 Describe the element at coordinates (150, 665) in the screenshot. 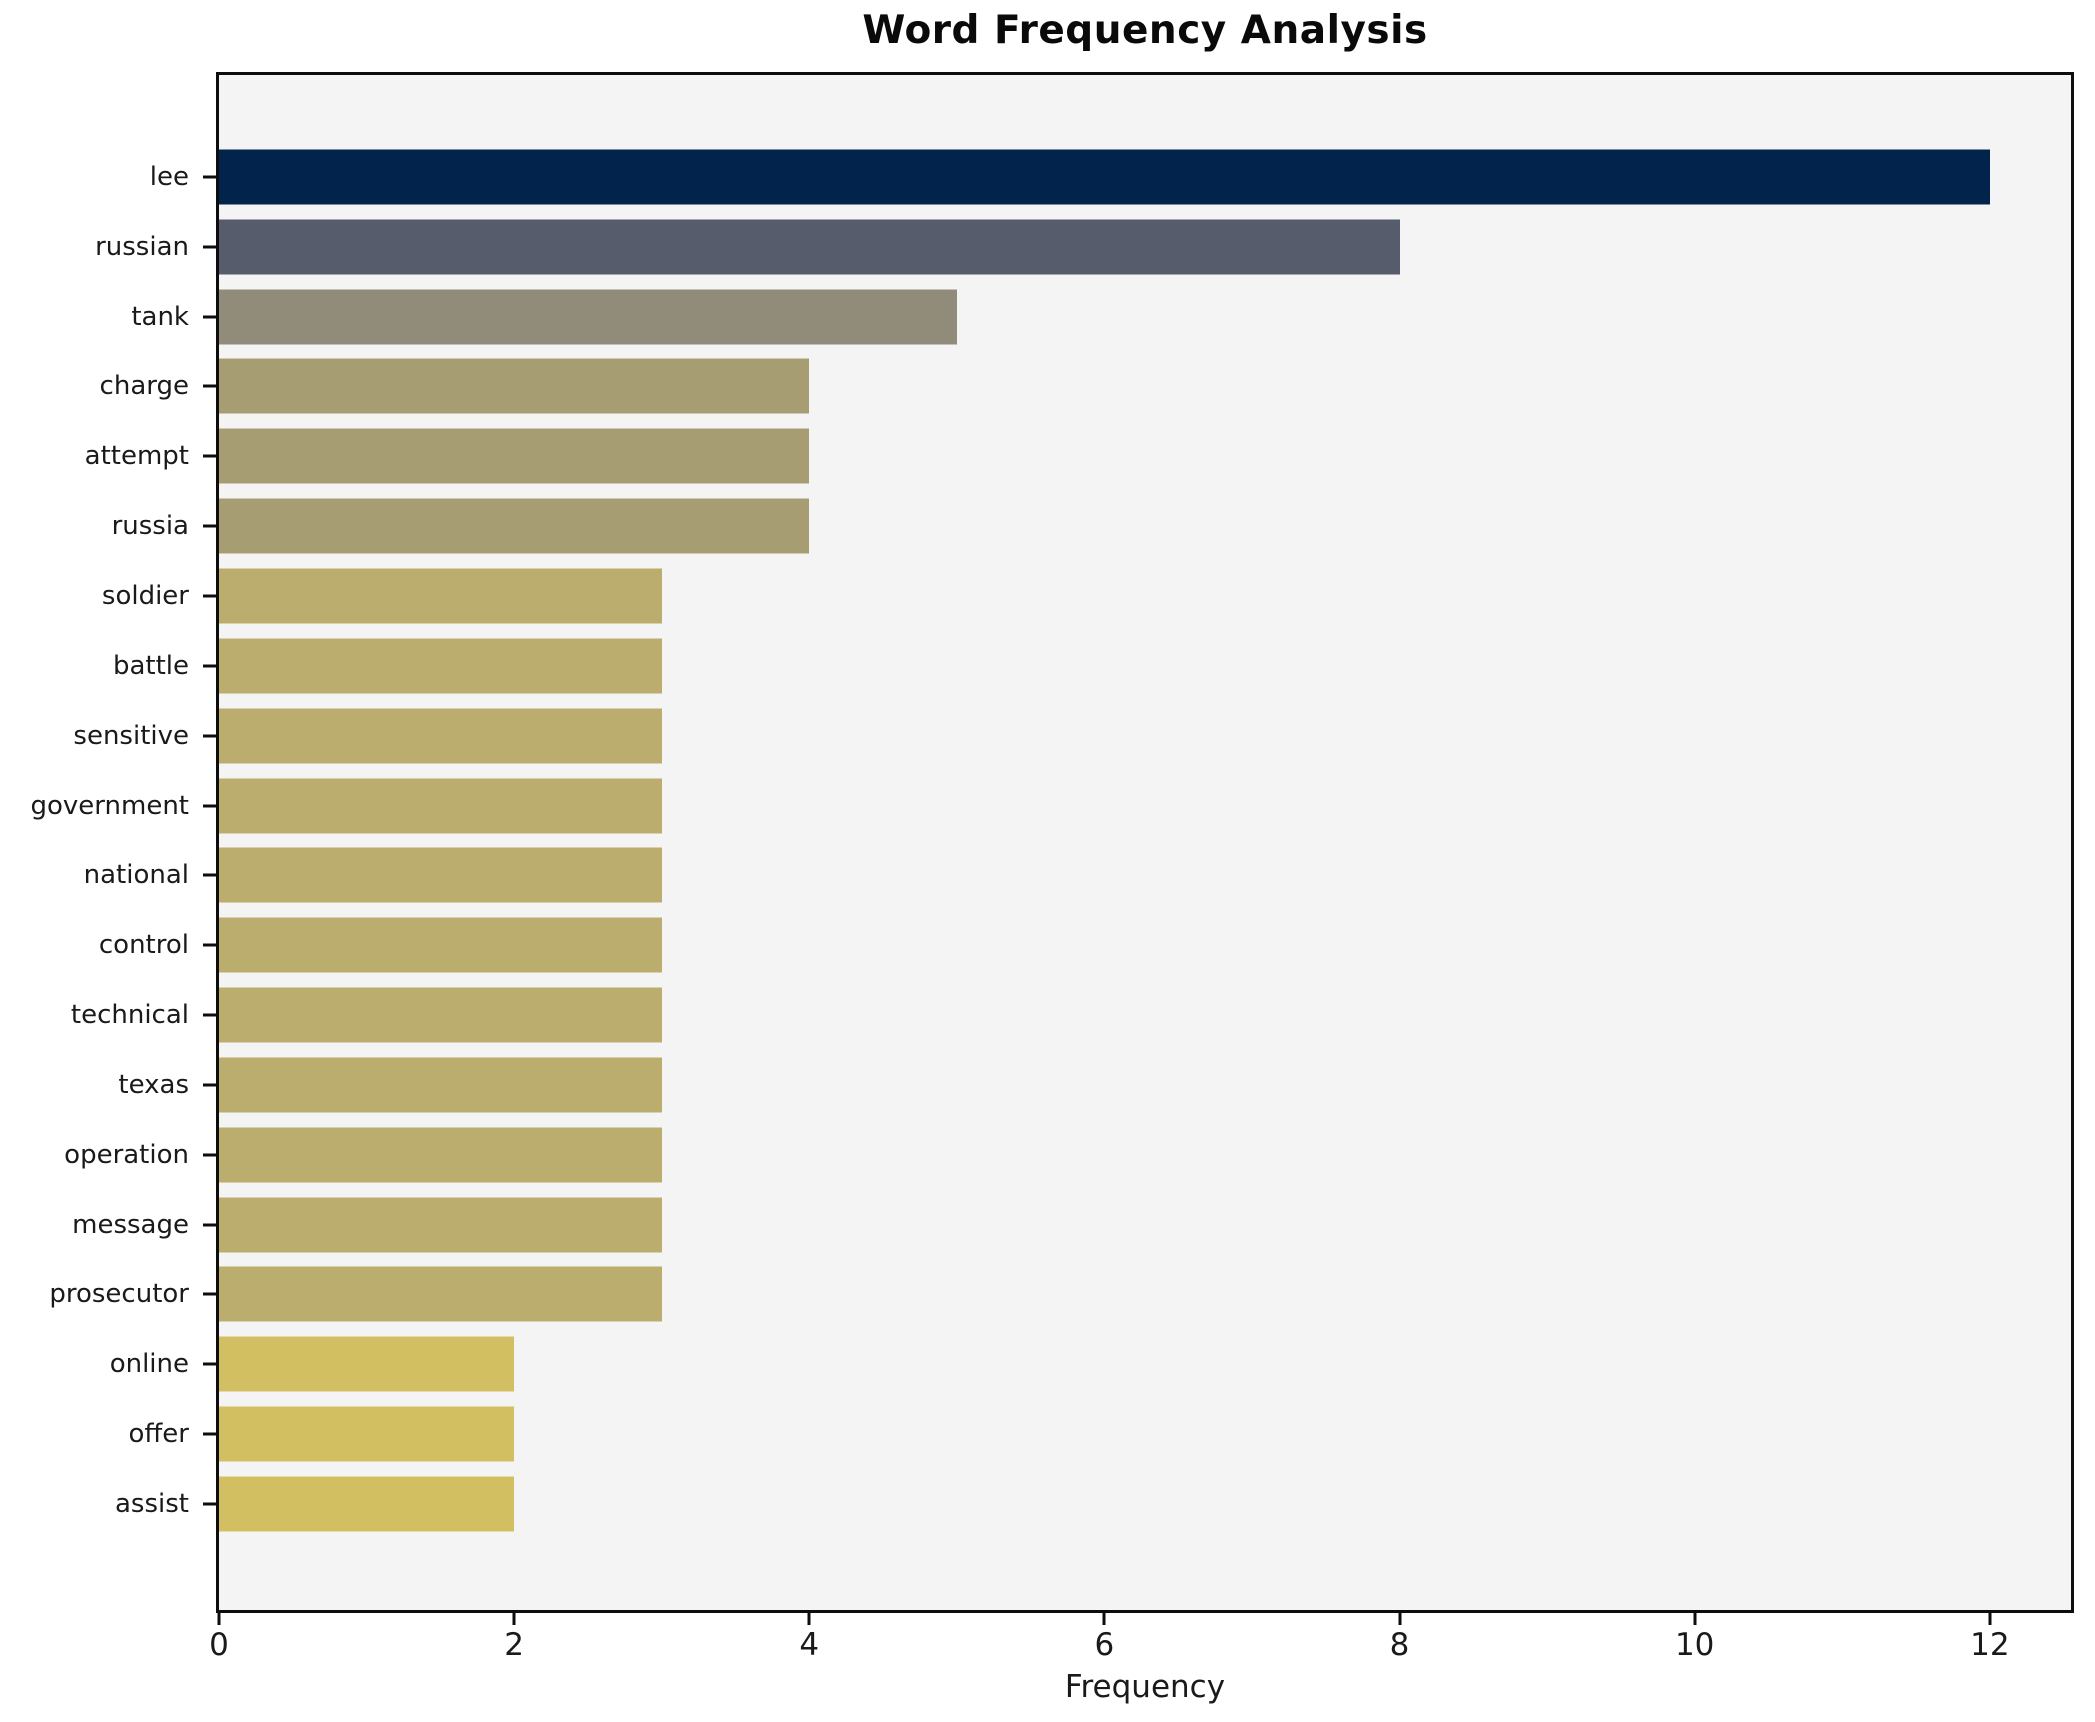

I see `y-tick-label: battle` at that location.